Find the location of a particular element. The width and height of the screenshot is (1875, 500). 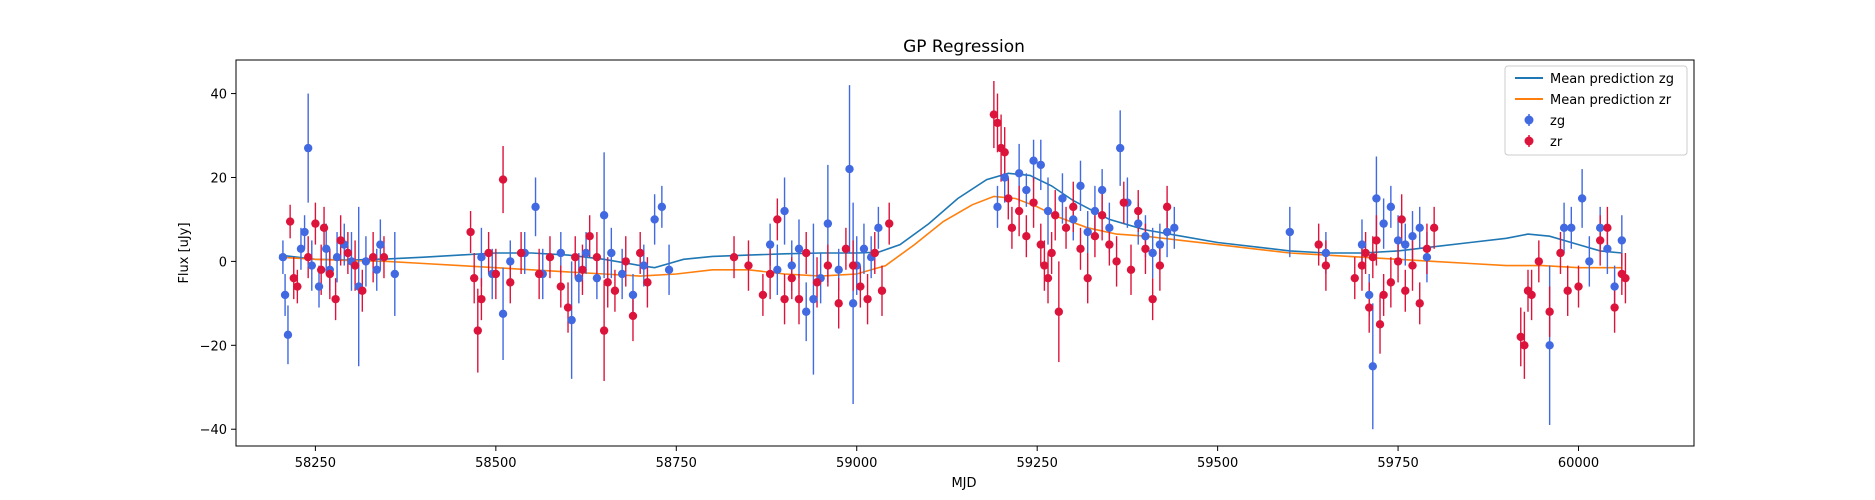

legend-swatch-zr-point is located at coordinates (1529, 141).